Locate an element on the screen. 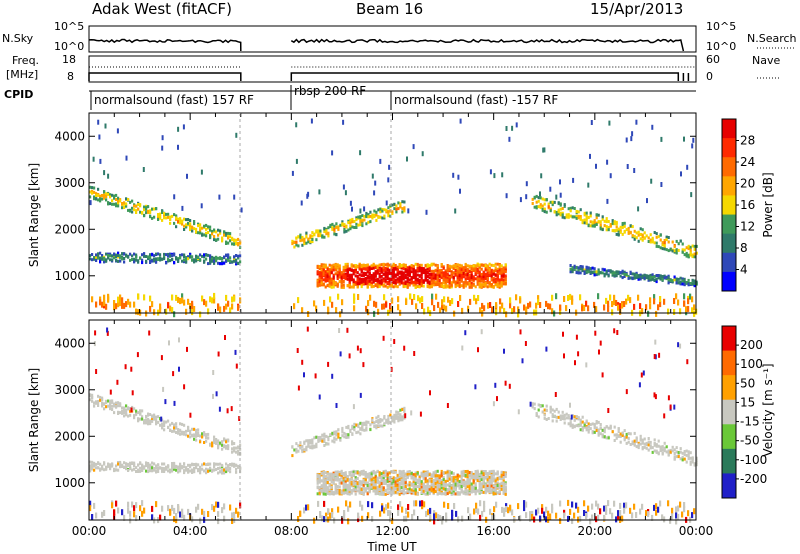 This screenshot has width=800, height=554. y-tick-label: 2000 is located at coordinates (69, 229).